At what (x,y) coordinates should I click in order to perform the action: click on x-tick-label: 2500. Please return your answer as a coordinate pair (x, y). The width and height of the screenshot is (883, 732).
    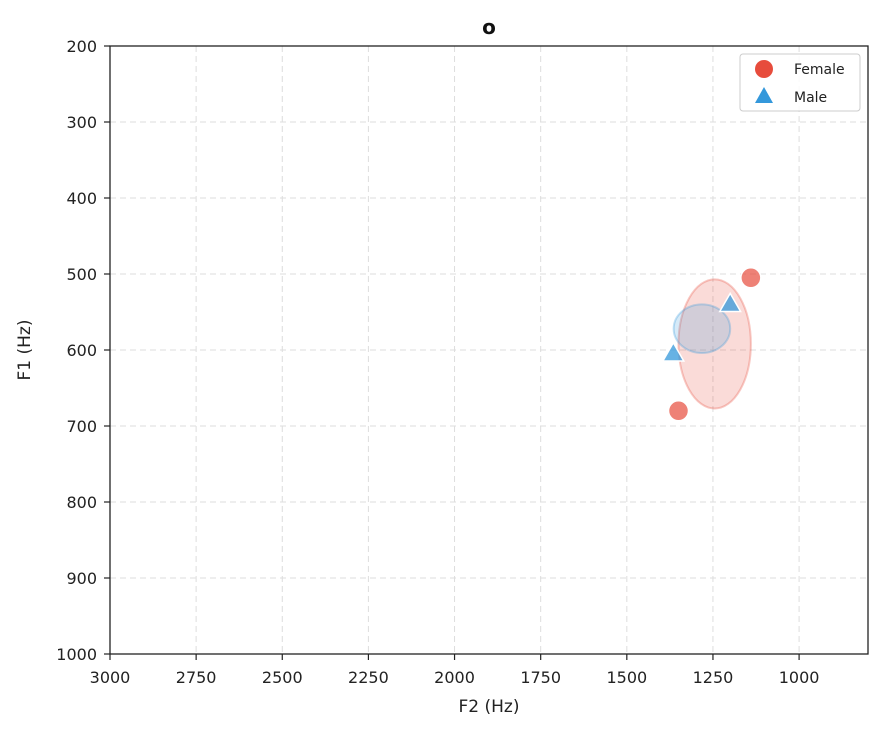
    Looking at the image, I should click on (282, 677).